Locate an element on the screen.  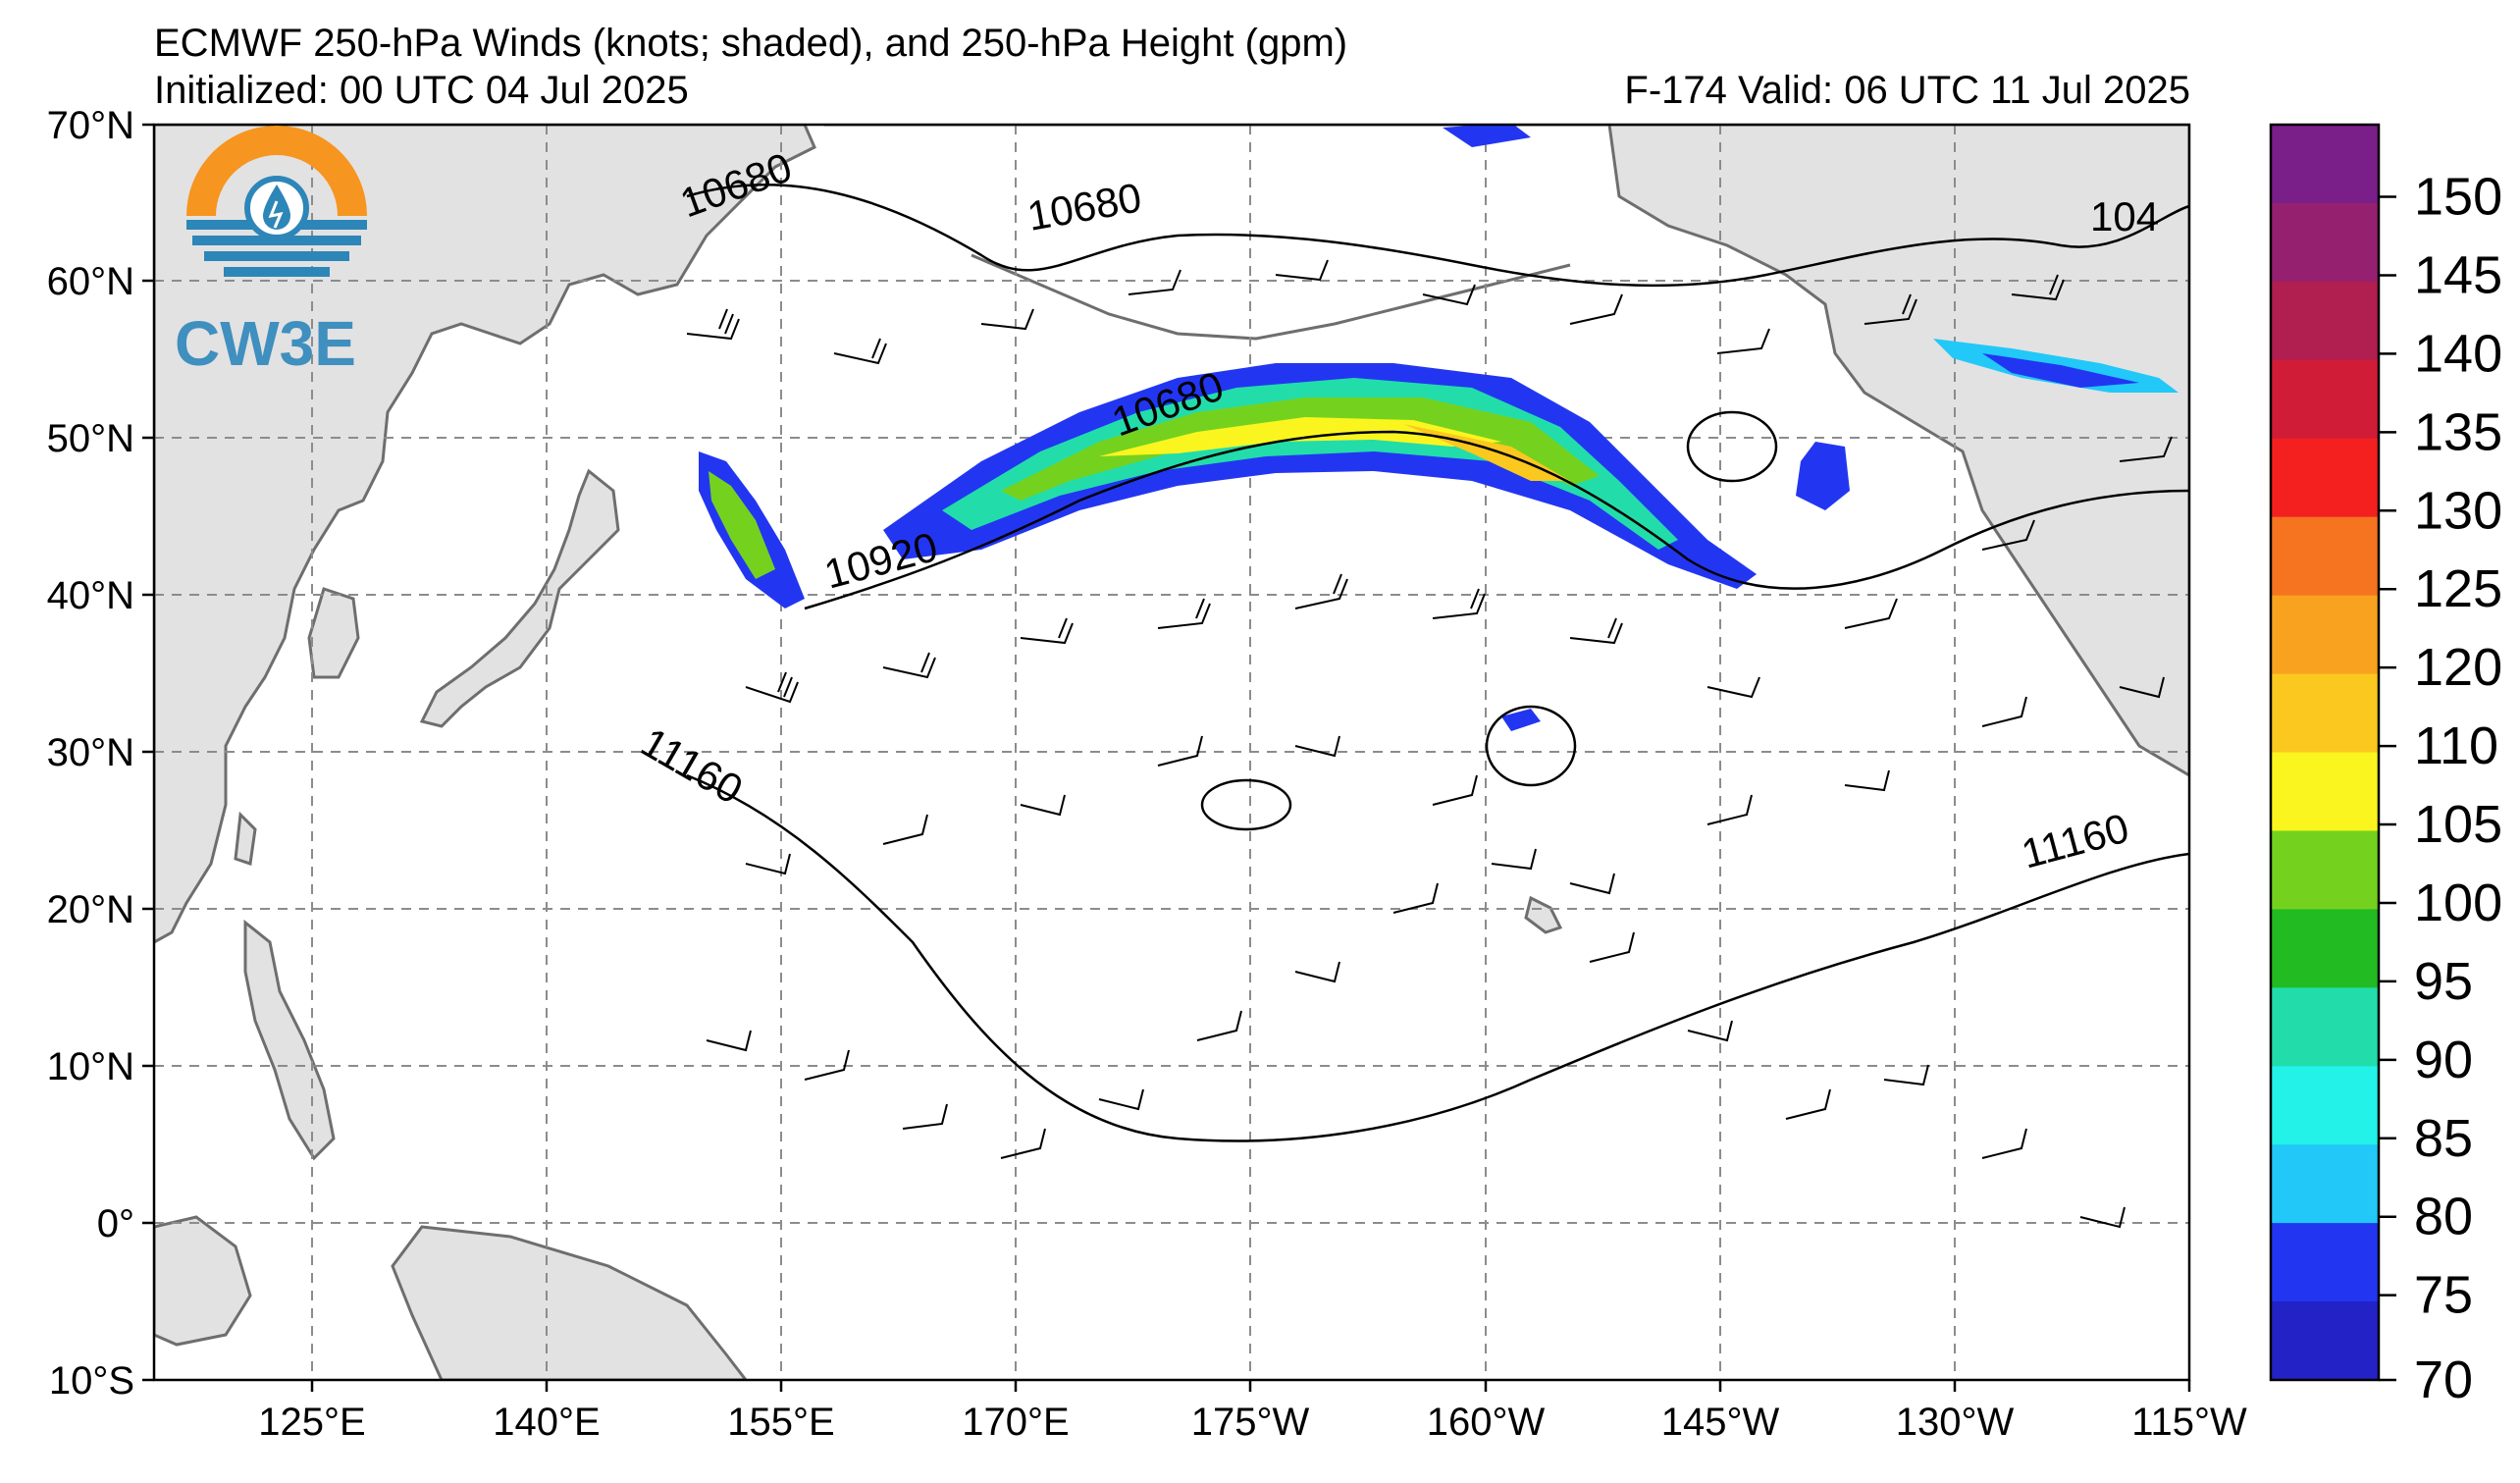
colorbar-frame is located at coordinates (2325, 753).